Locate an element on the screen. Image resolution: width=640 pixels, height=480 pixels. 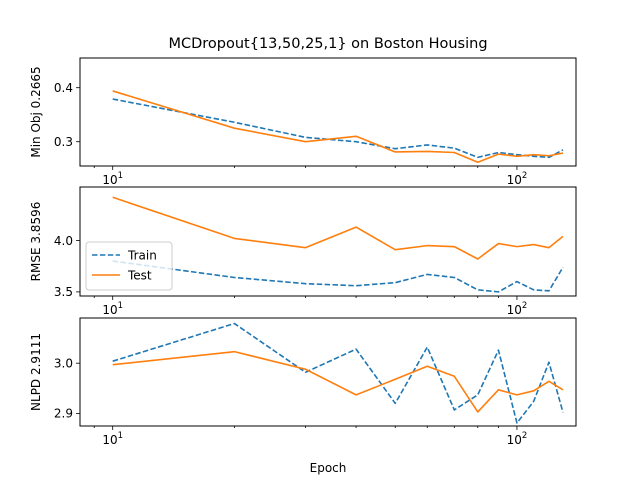
legend: Train Test is located at coordinates (129, 266).